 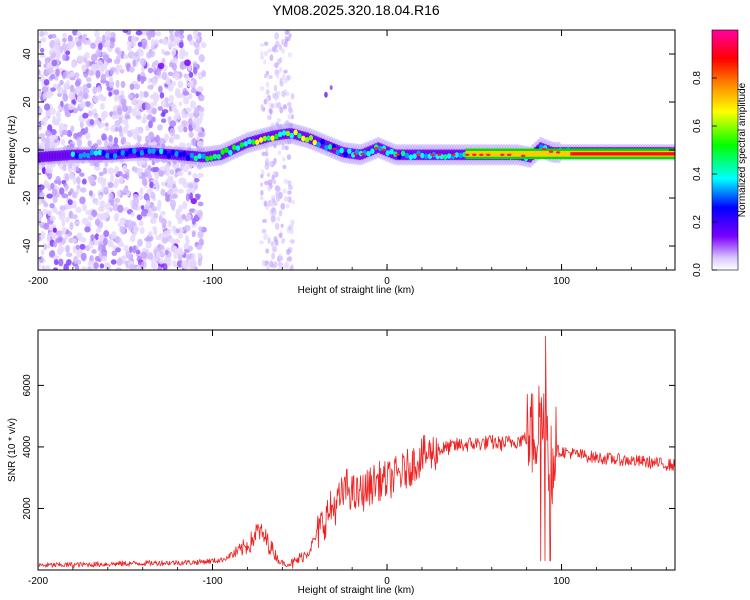 I want to click on x-tick-label: 100, so click(x=561, y=581).